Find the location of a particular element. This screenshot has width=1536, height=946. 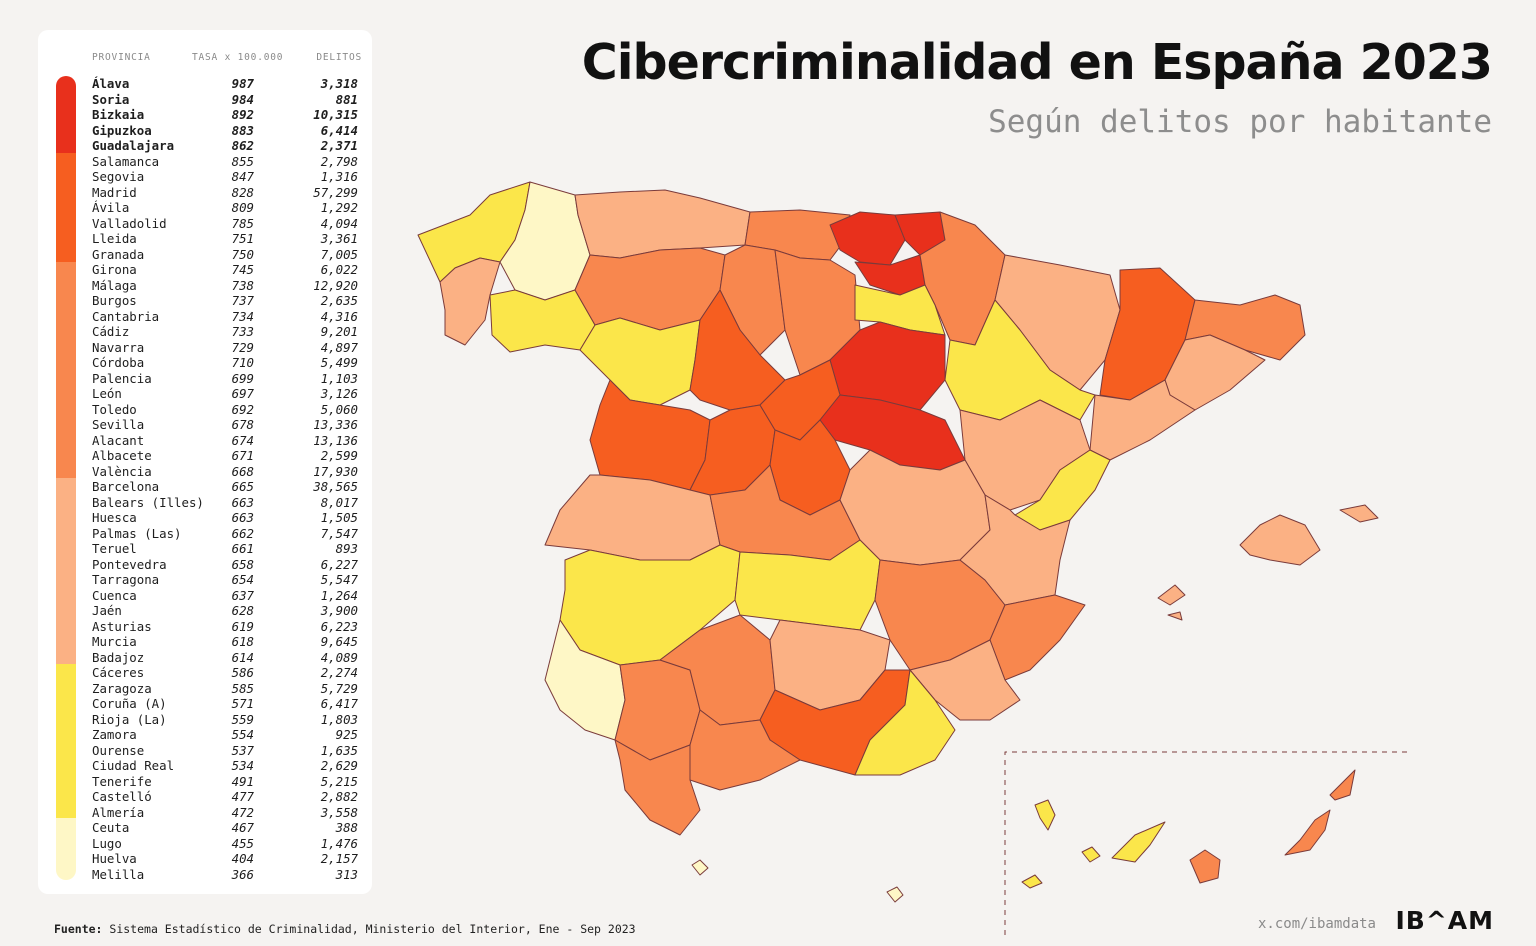

table-row: Salamanca 855 2,798 is located at coordinates (225, 162).